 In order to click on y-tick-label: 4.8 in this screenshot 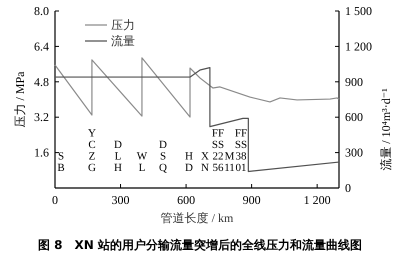, I will do `click(41, 81)`.